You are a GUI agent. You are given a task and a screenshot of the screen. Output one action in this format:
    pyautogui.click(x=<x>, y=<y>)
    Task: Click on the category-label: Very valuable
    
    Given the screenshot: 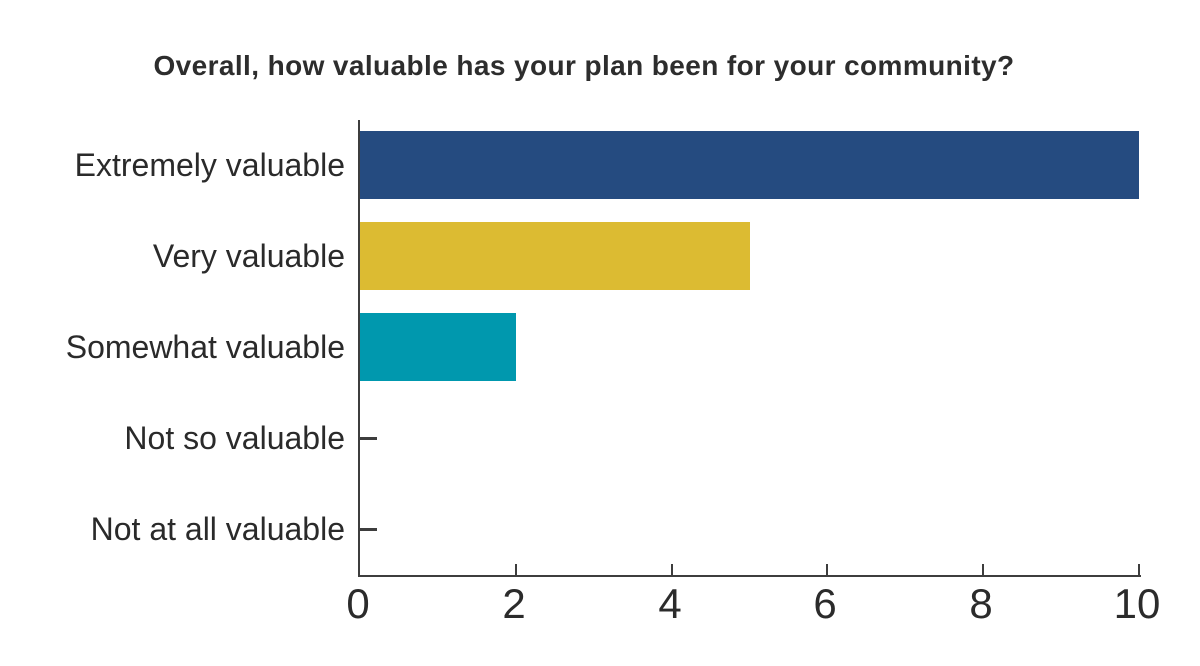 What is the action you would take?
    pyautogui.click(x=248, y=256)
    